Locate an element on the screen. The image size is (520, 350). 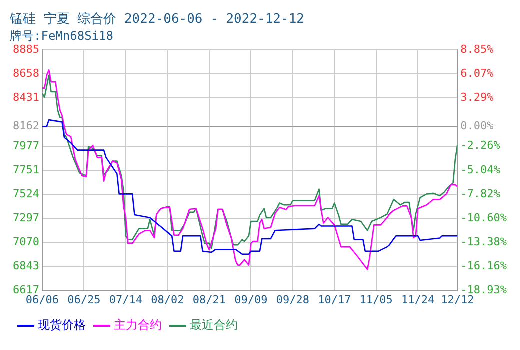
y-tick-label: 8885 is located at coordinates (26, 49).